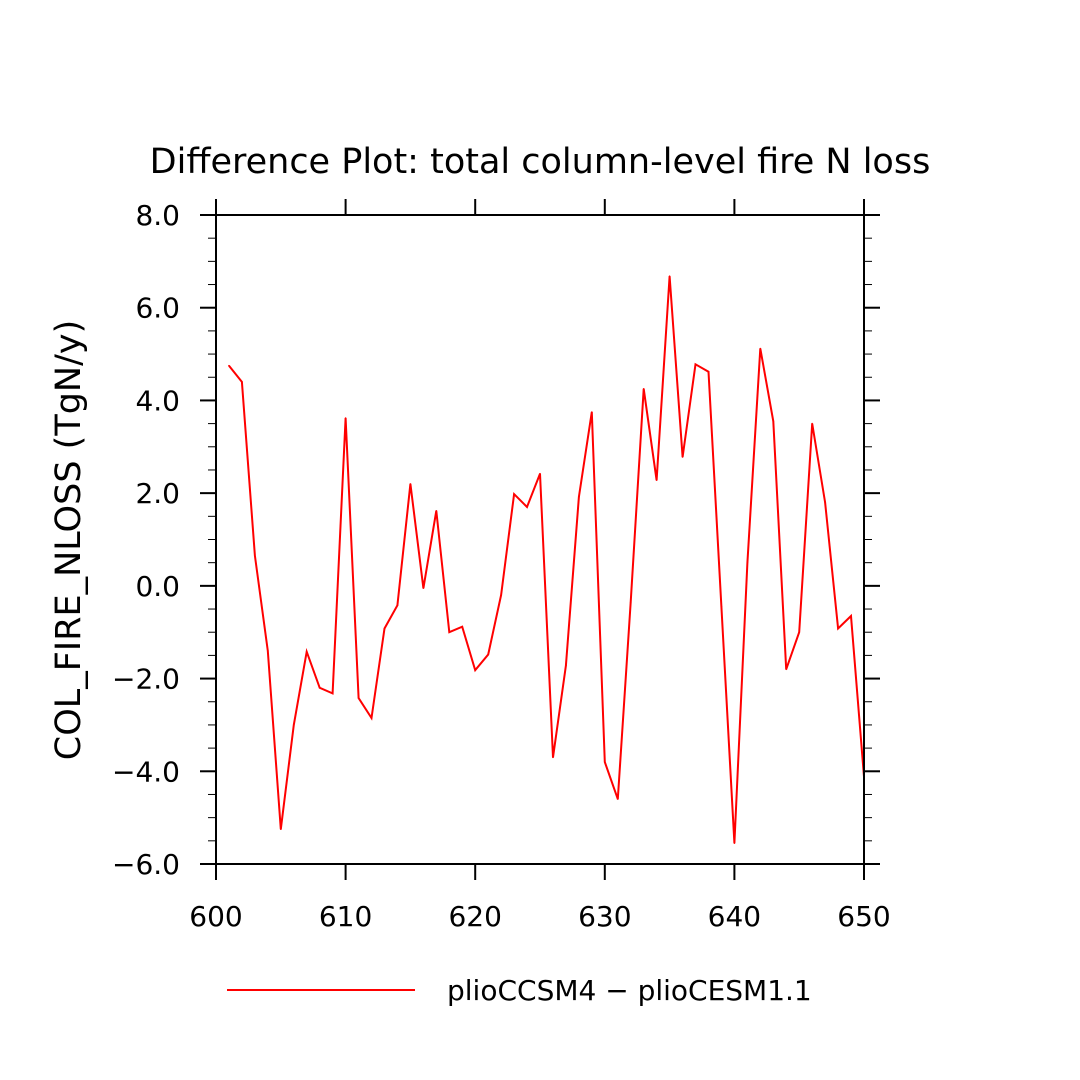  What do you see at coordinates (157, 493) in the screenshot?
I see `y-tick-label: 2.0` at bounding box center [157, 493].